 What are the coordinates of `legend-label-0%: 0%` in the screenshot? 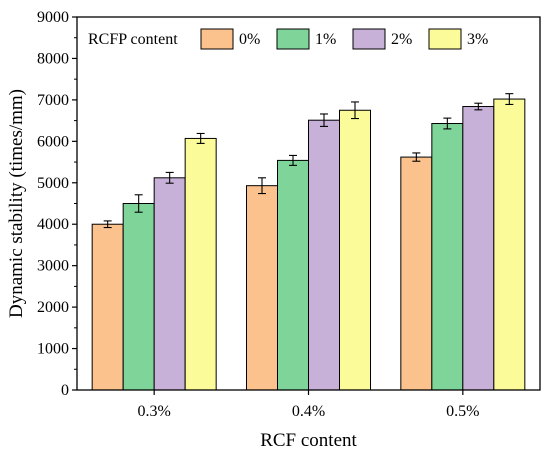 It's located at (249, 39).